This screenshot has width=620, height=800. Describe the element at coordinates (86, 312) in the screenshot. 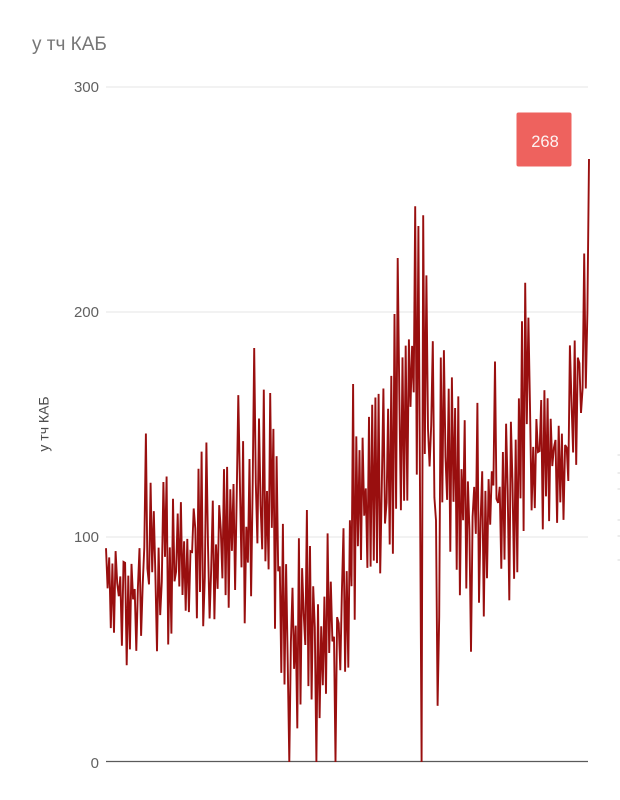

I see `svg-text: 200` at that location.